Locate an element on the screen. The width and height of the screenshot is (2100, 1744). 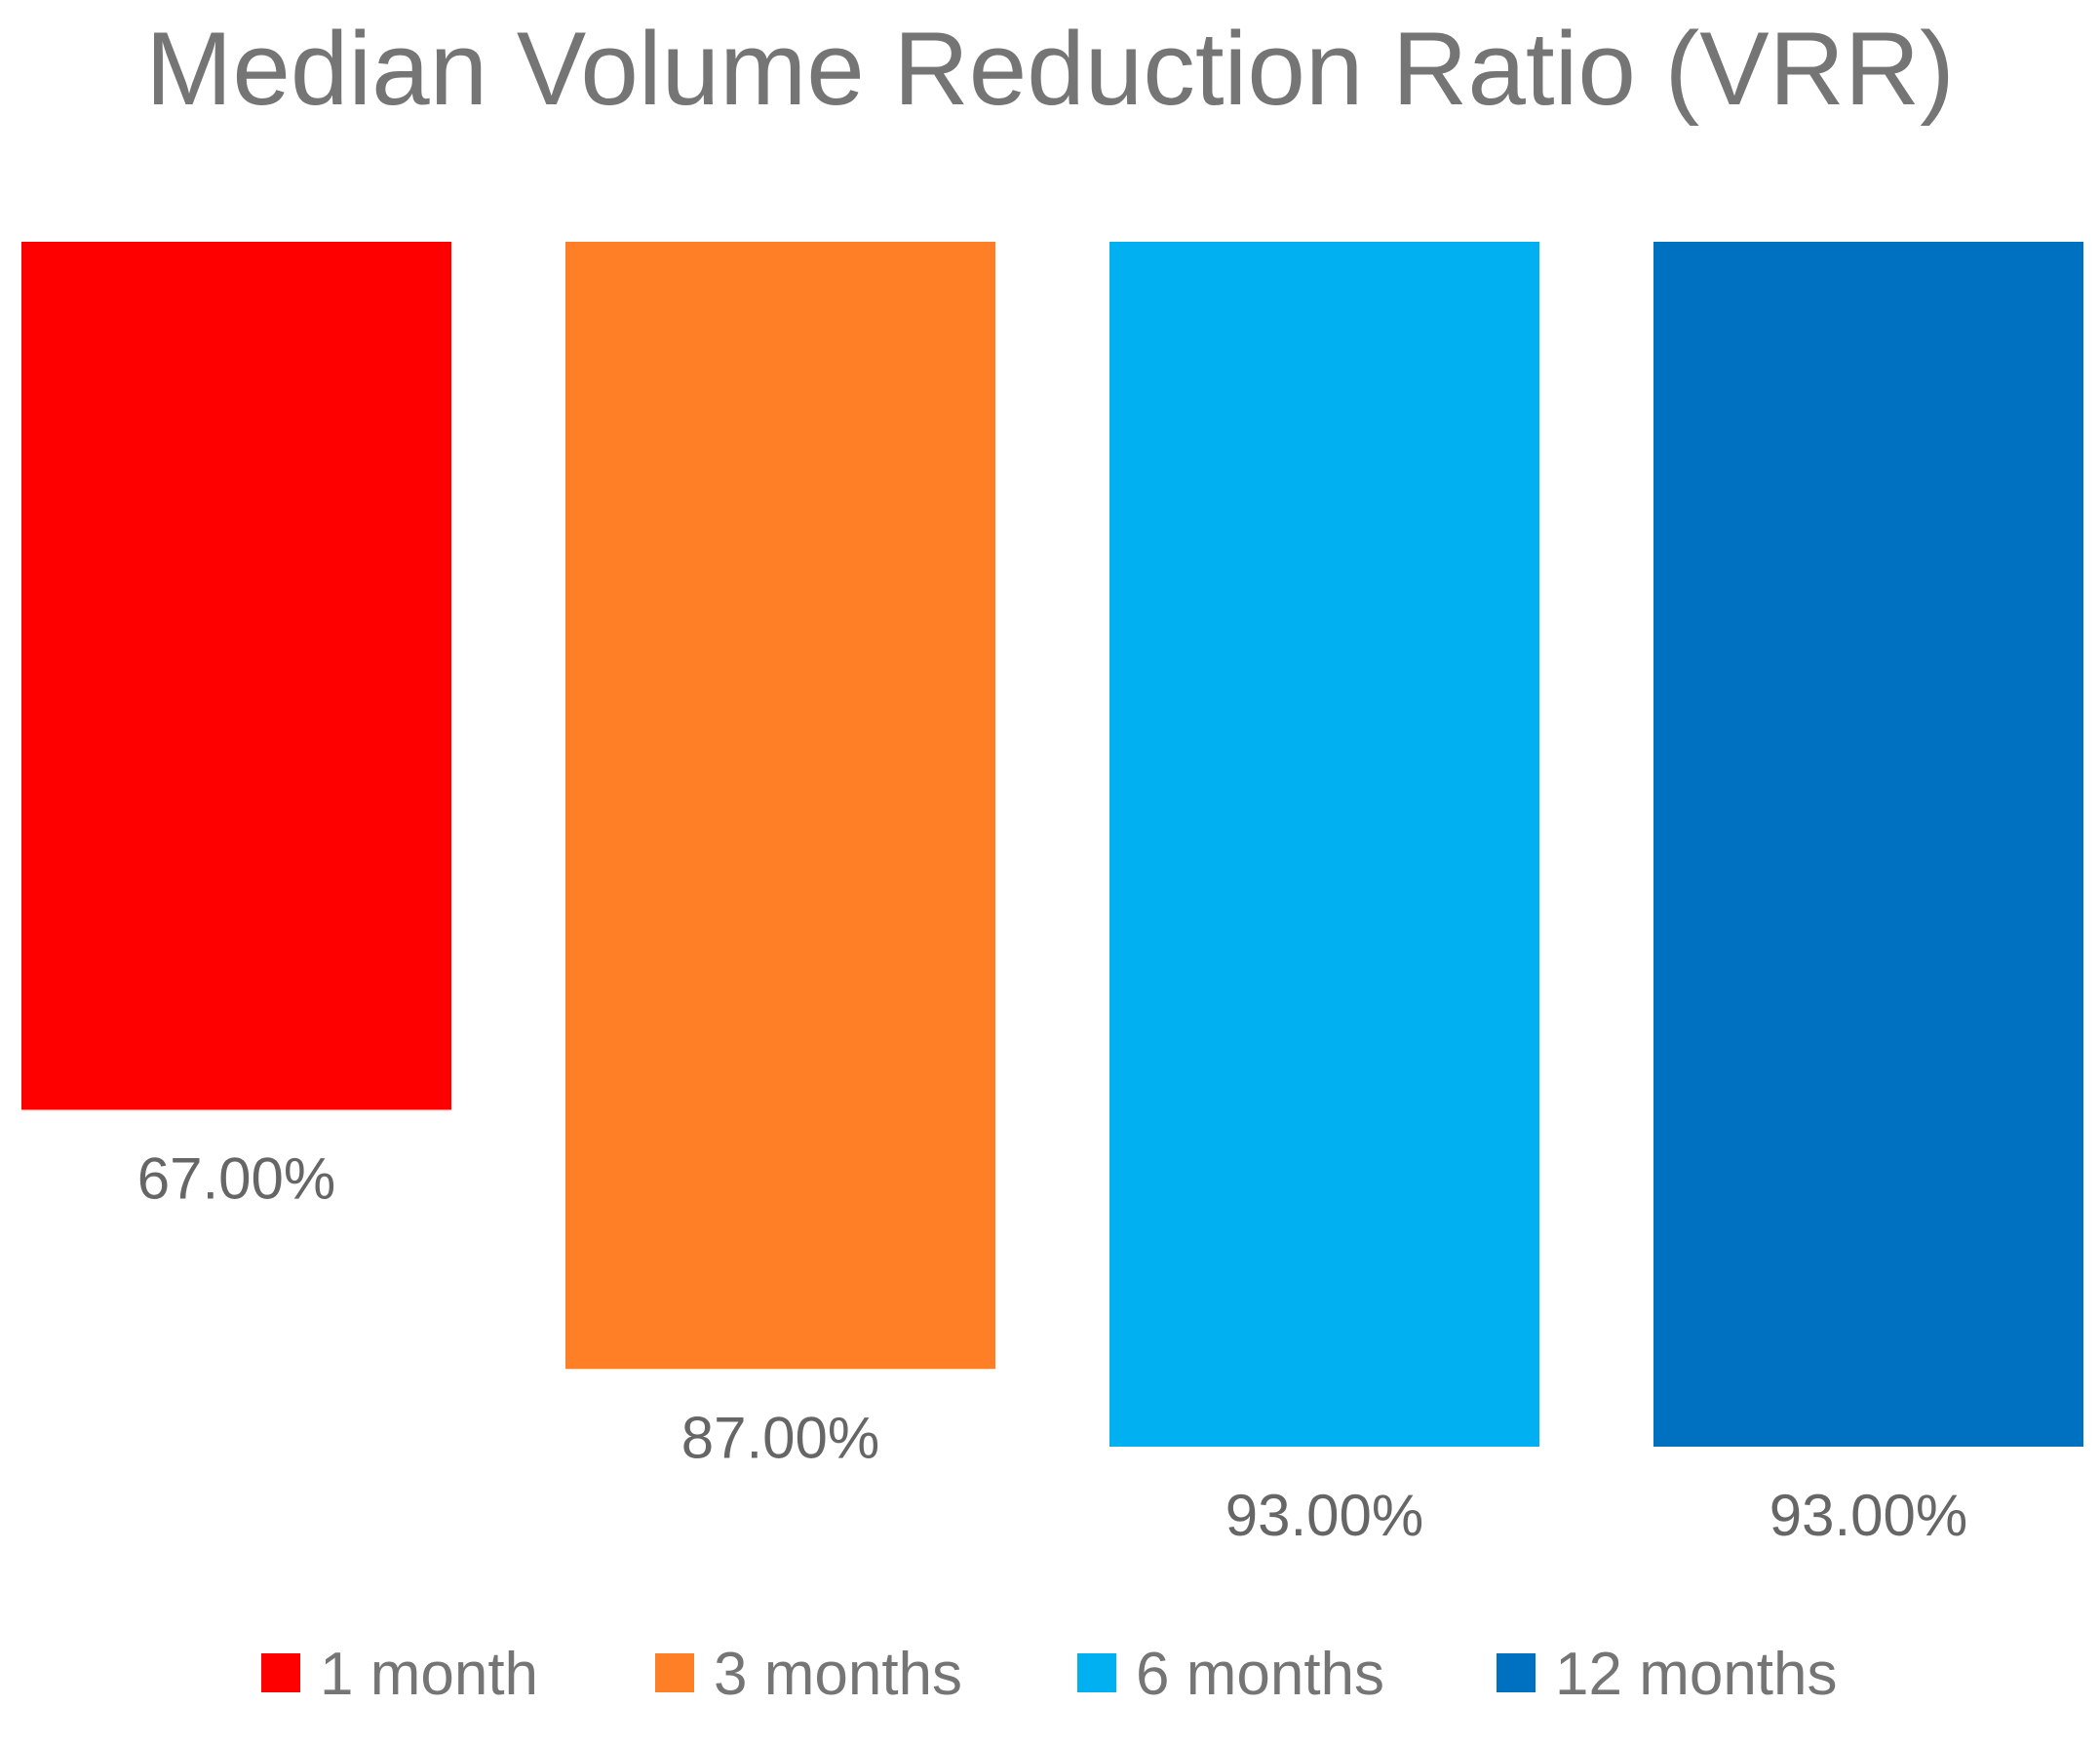
data-label-6-months: 93.00% is located at coordinates (1324, 1515).